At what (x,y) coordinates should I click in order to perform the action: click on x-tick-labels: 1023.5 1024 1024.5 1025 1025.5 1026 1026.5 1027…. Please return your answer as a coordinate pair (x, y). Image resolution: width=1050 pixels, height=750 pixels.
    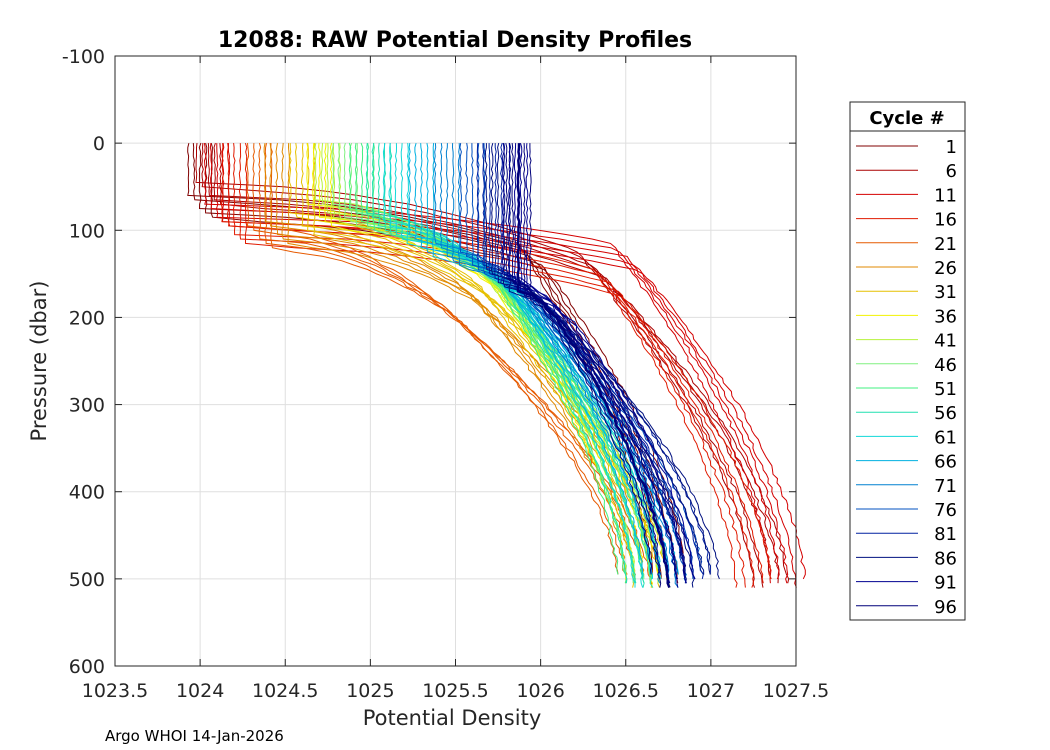
    Looking at the image, I should click on (455, 691).